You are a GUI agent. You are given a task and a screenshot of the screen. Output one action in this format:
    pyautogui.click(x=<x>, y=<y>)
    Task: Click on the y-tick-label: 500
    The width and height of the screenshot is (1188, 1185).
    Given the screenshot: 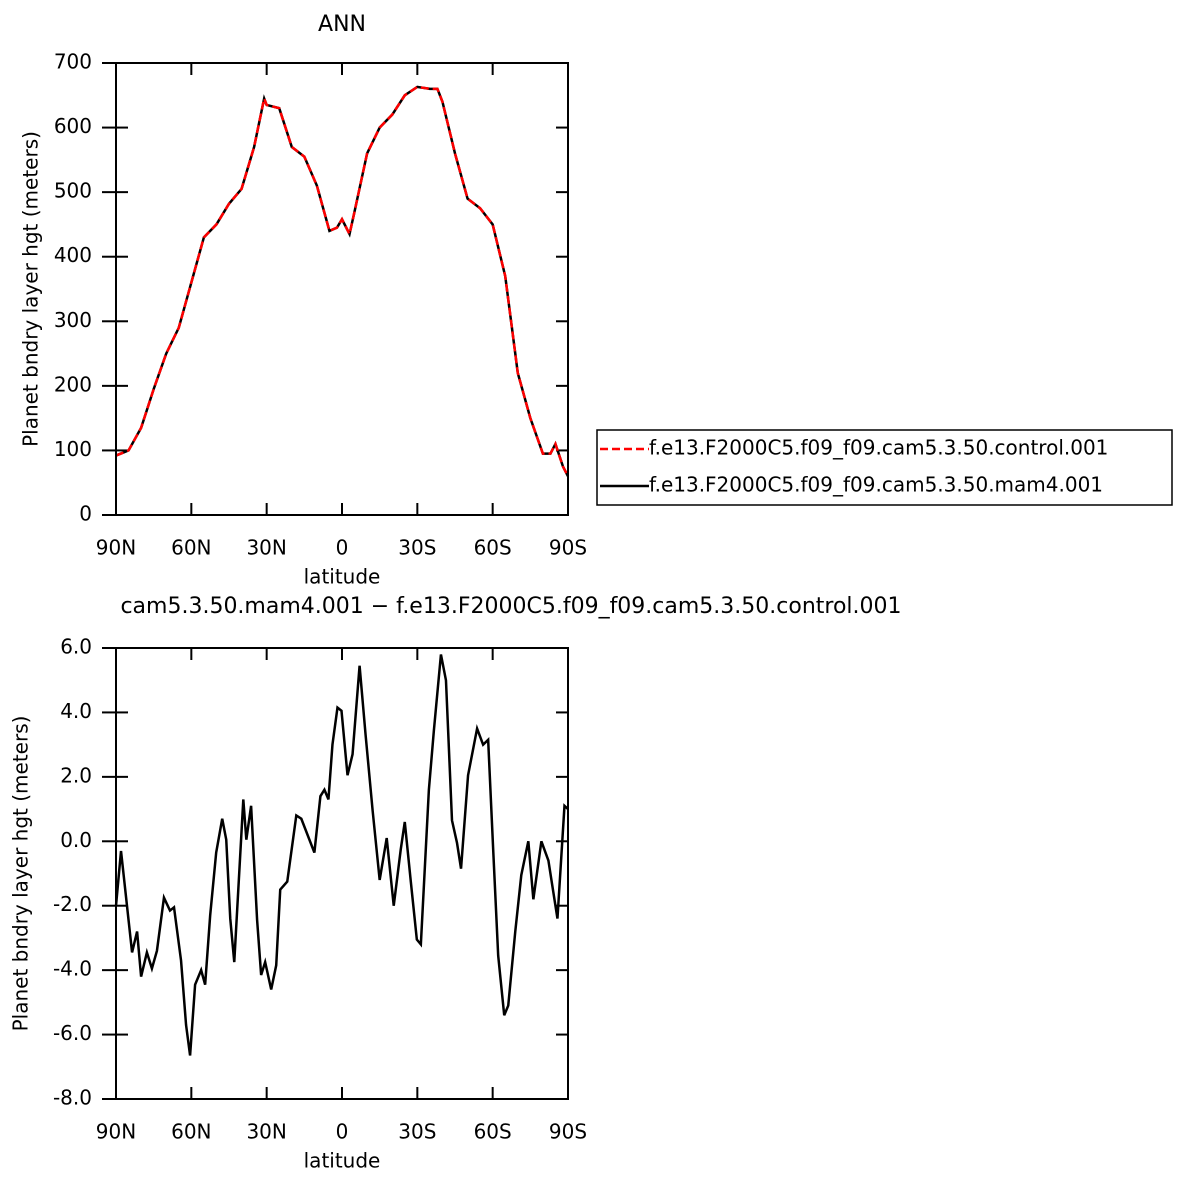 What is the action you would take?
    pyautogui.click(x=73, y=191)
    